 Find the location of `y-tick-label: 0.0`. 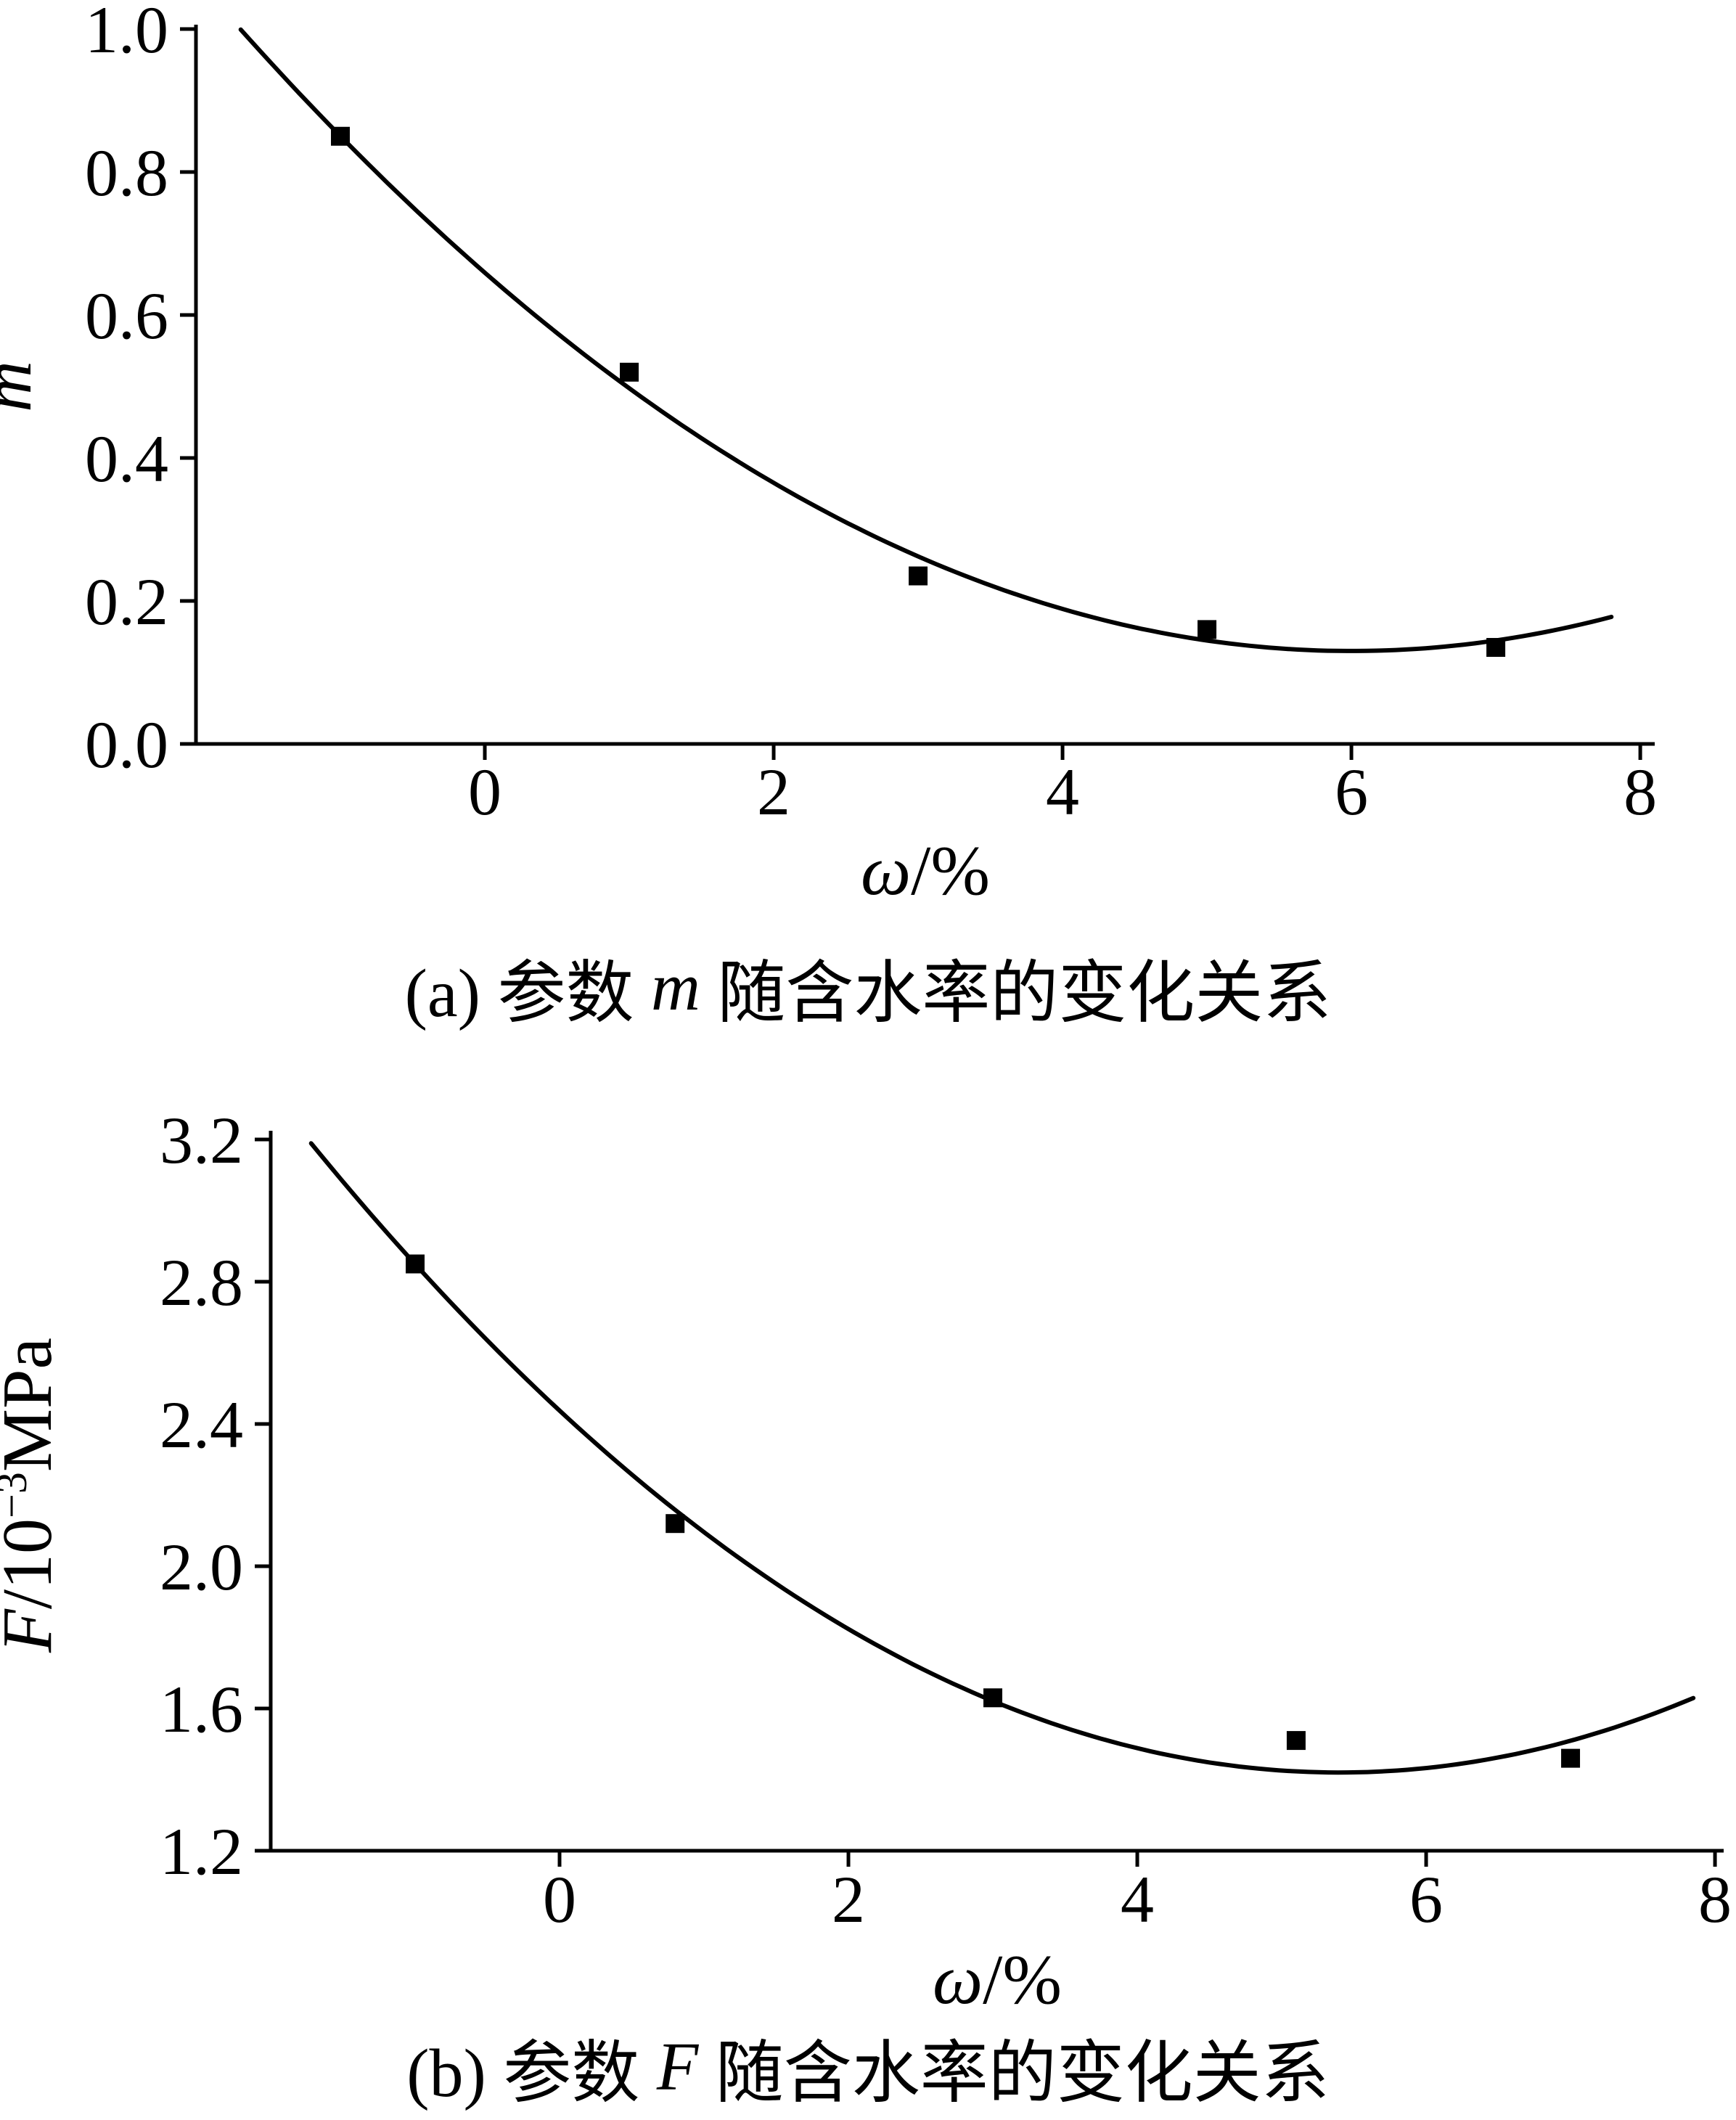

y-tick-label: 0.0 is located at coordinates (126, 745).